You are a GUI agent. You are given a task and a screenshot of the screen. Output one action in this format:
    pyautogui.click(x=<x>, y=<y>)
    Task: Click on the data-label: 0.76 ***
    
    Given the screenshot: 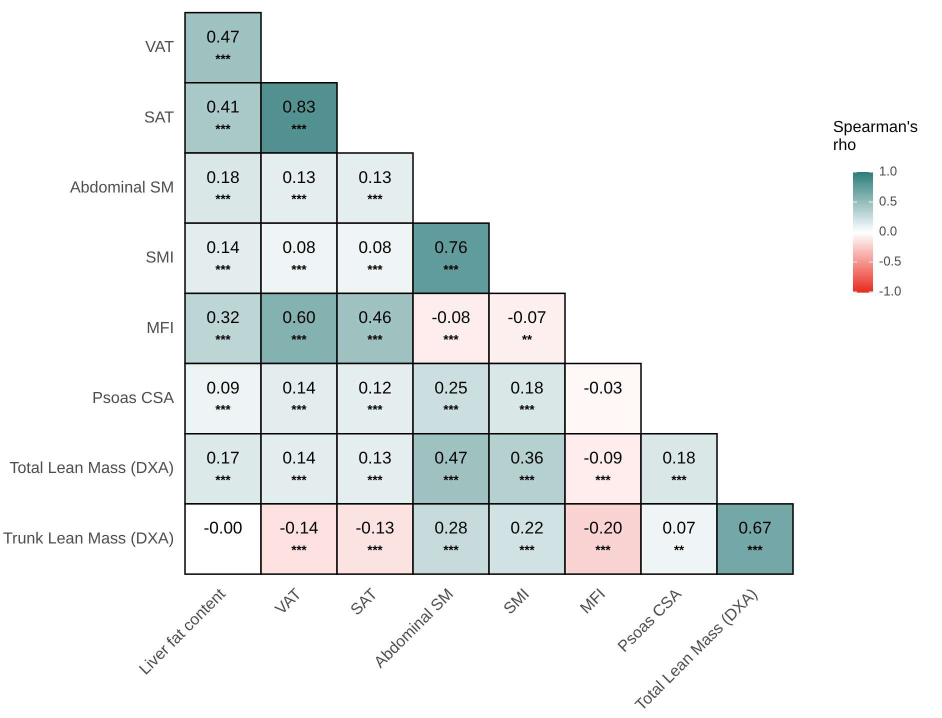 What is the action you would take?
    pyautogui.click(x=451, y=257)
    